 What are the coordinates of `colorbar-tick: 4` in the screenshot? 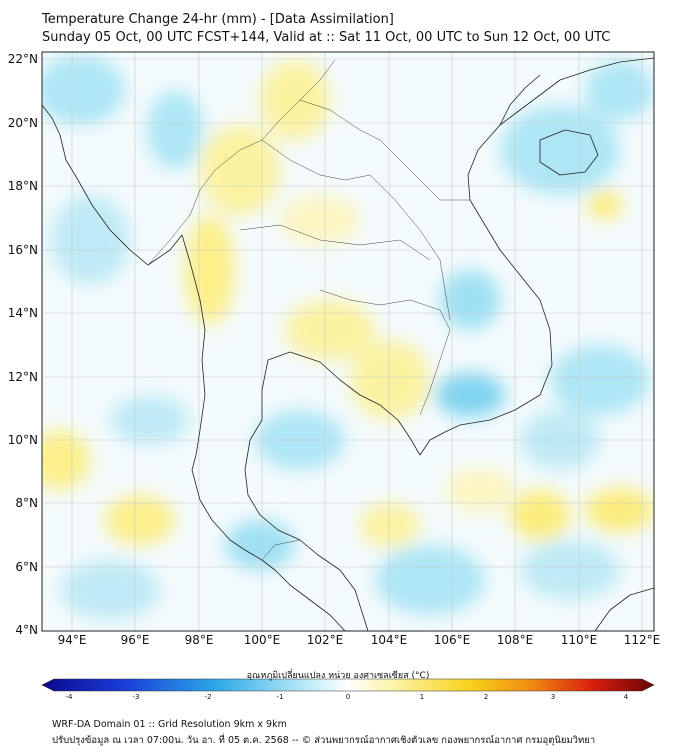 It's located at (626, 697).